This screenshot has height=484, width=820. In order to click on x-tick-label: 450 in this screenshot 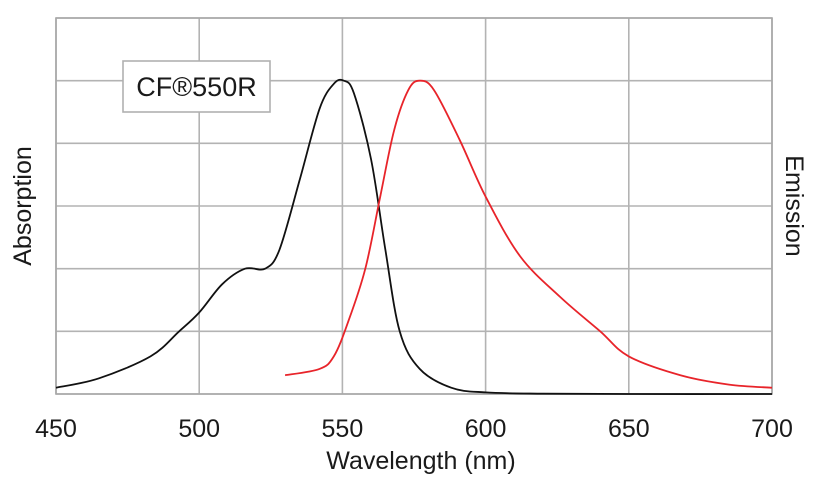, I will do `click(56, 429)`.